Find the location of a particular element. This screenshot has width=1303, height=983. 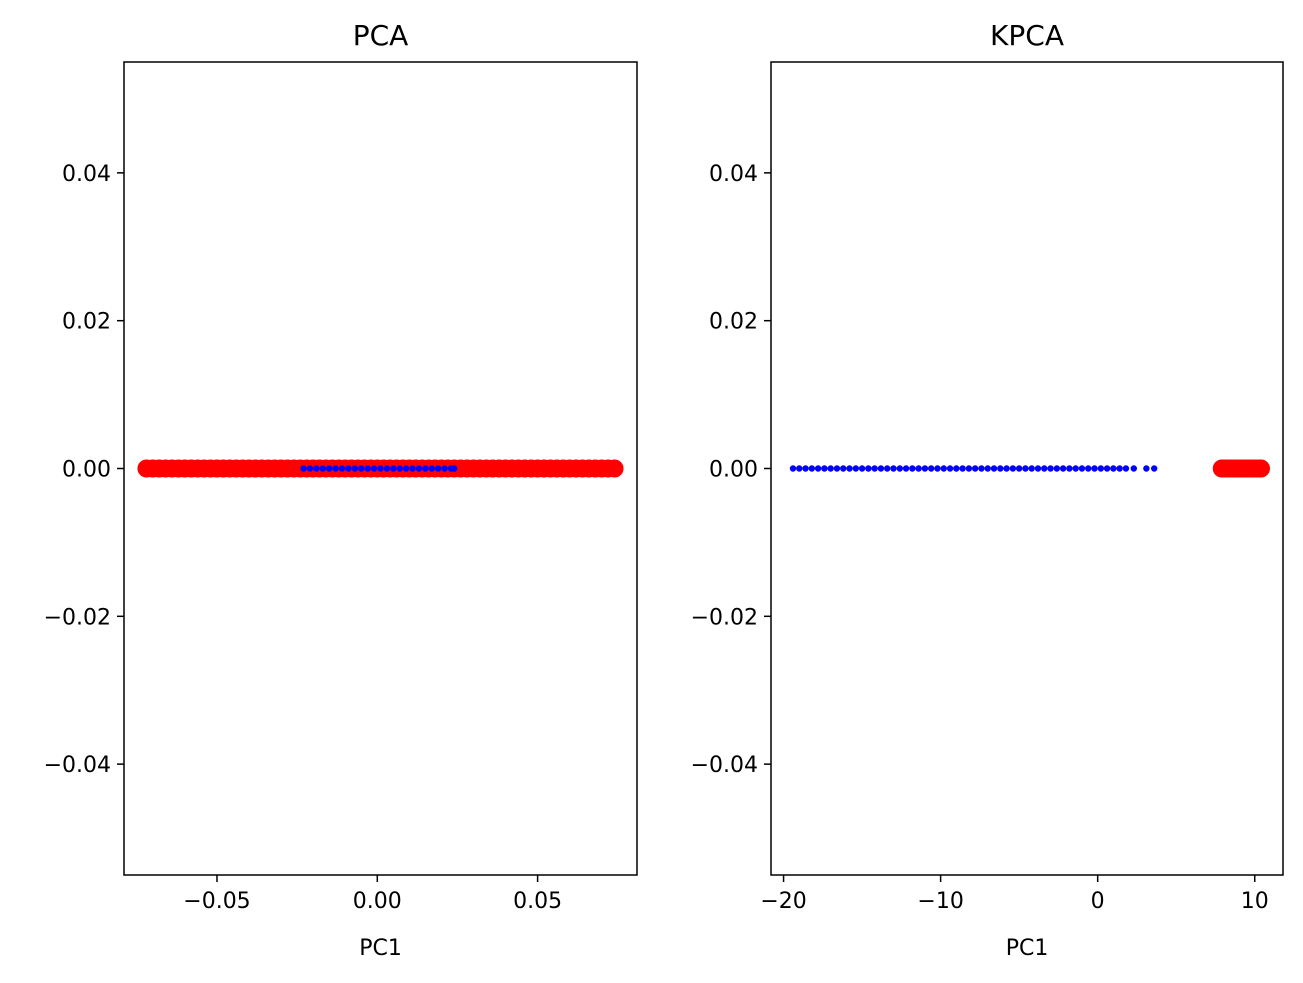

kpca-x-tick-label: 10 is located at coordinates (1255, 901).